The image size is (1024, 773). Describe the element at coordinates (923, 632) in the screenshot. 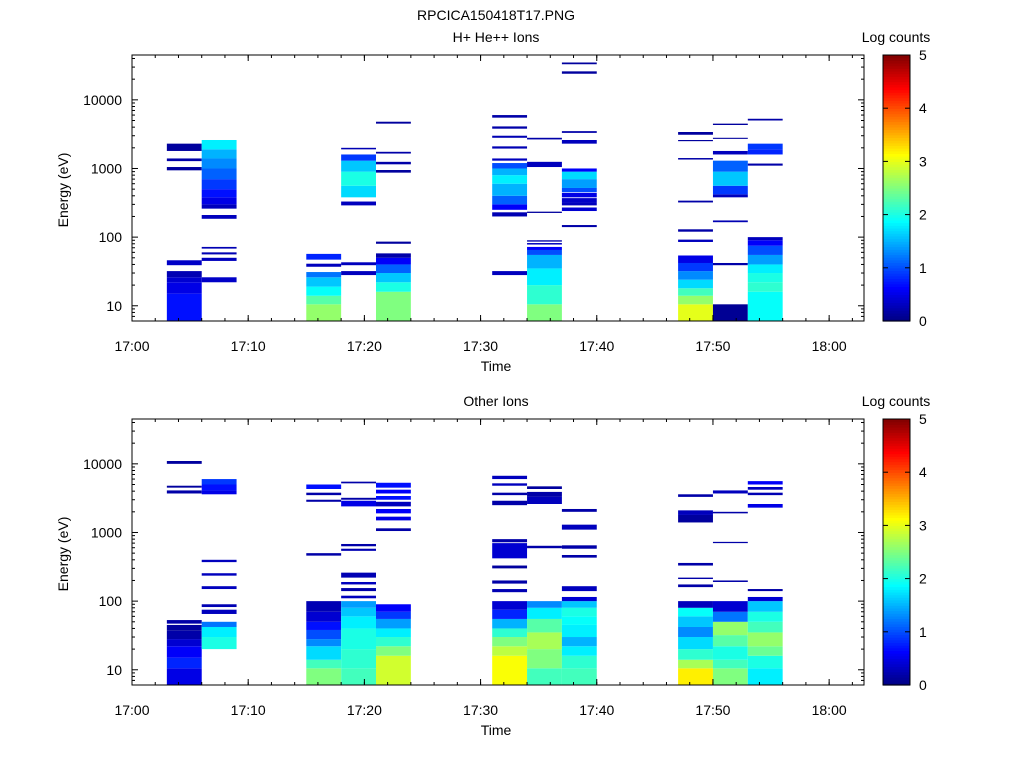

I see `colorbar-tick-label: 1` at that location.